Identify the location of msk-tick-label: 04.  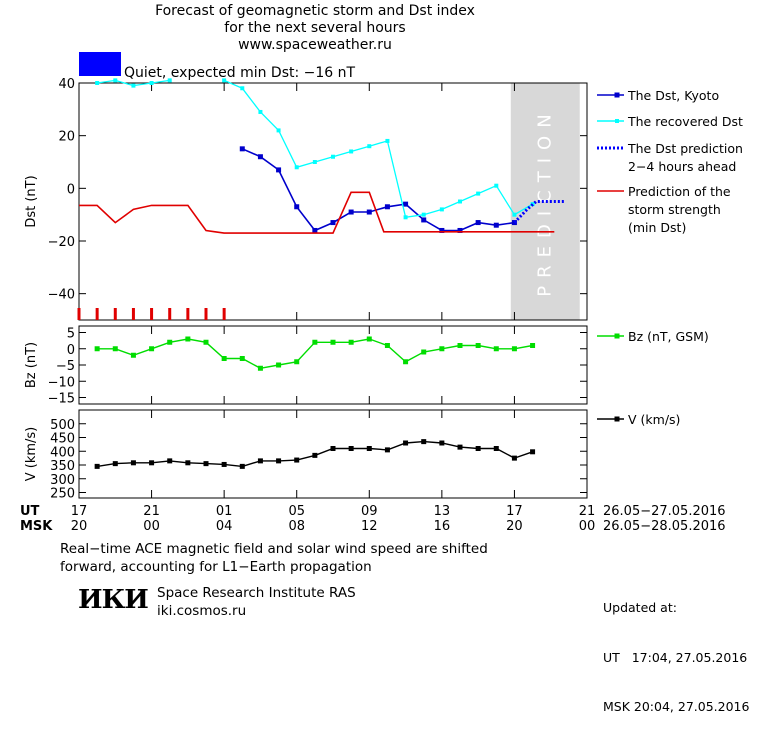
(224, 526).